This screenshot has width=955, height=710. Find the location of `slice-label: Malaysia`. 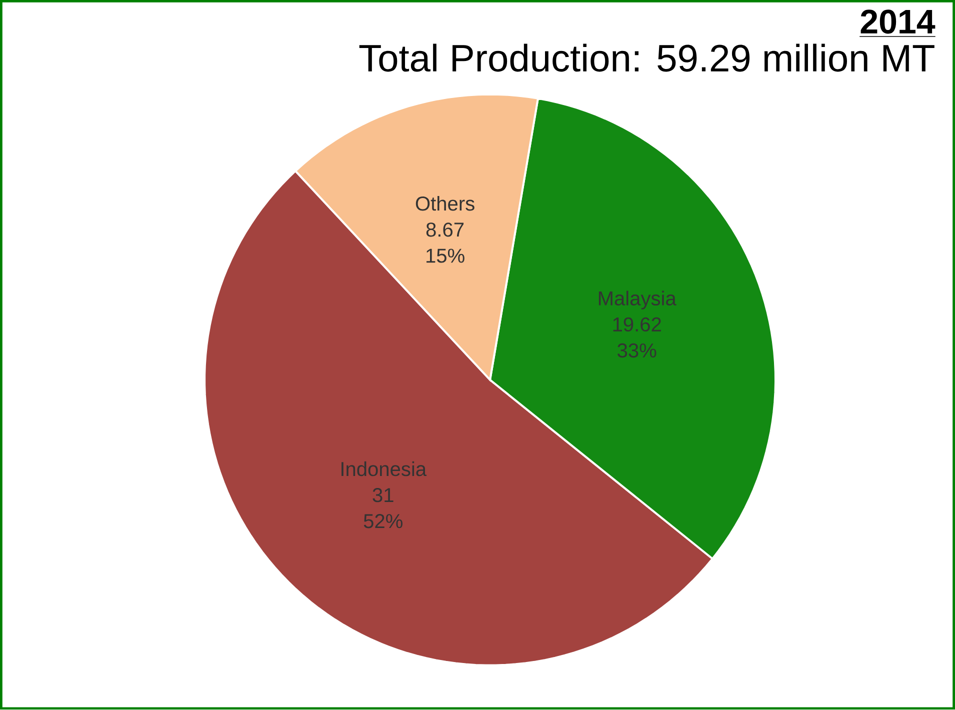

slice-label: Malaysia is located at coordinates (637, 300).